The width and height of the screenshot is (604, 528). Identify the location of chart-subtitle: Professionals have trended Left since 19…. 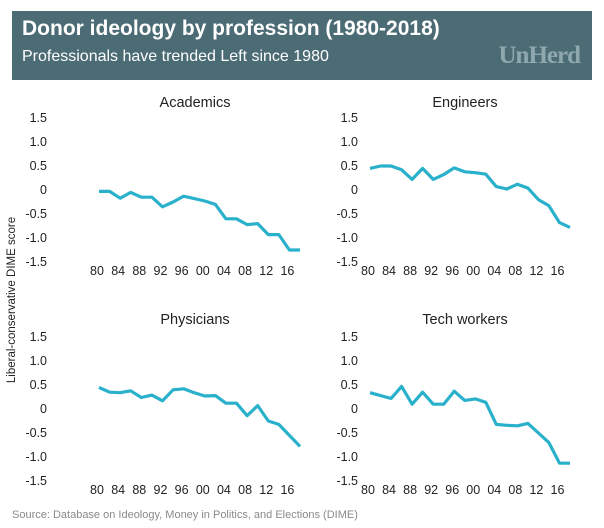
(175, 56).